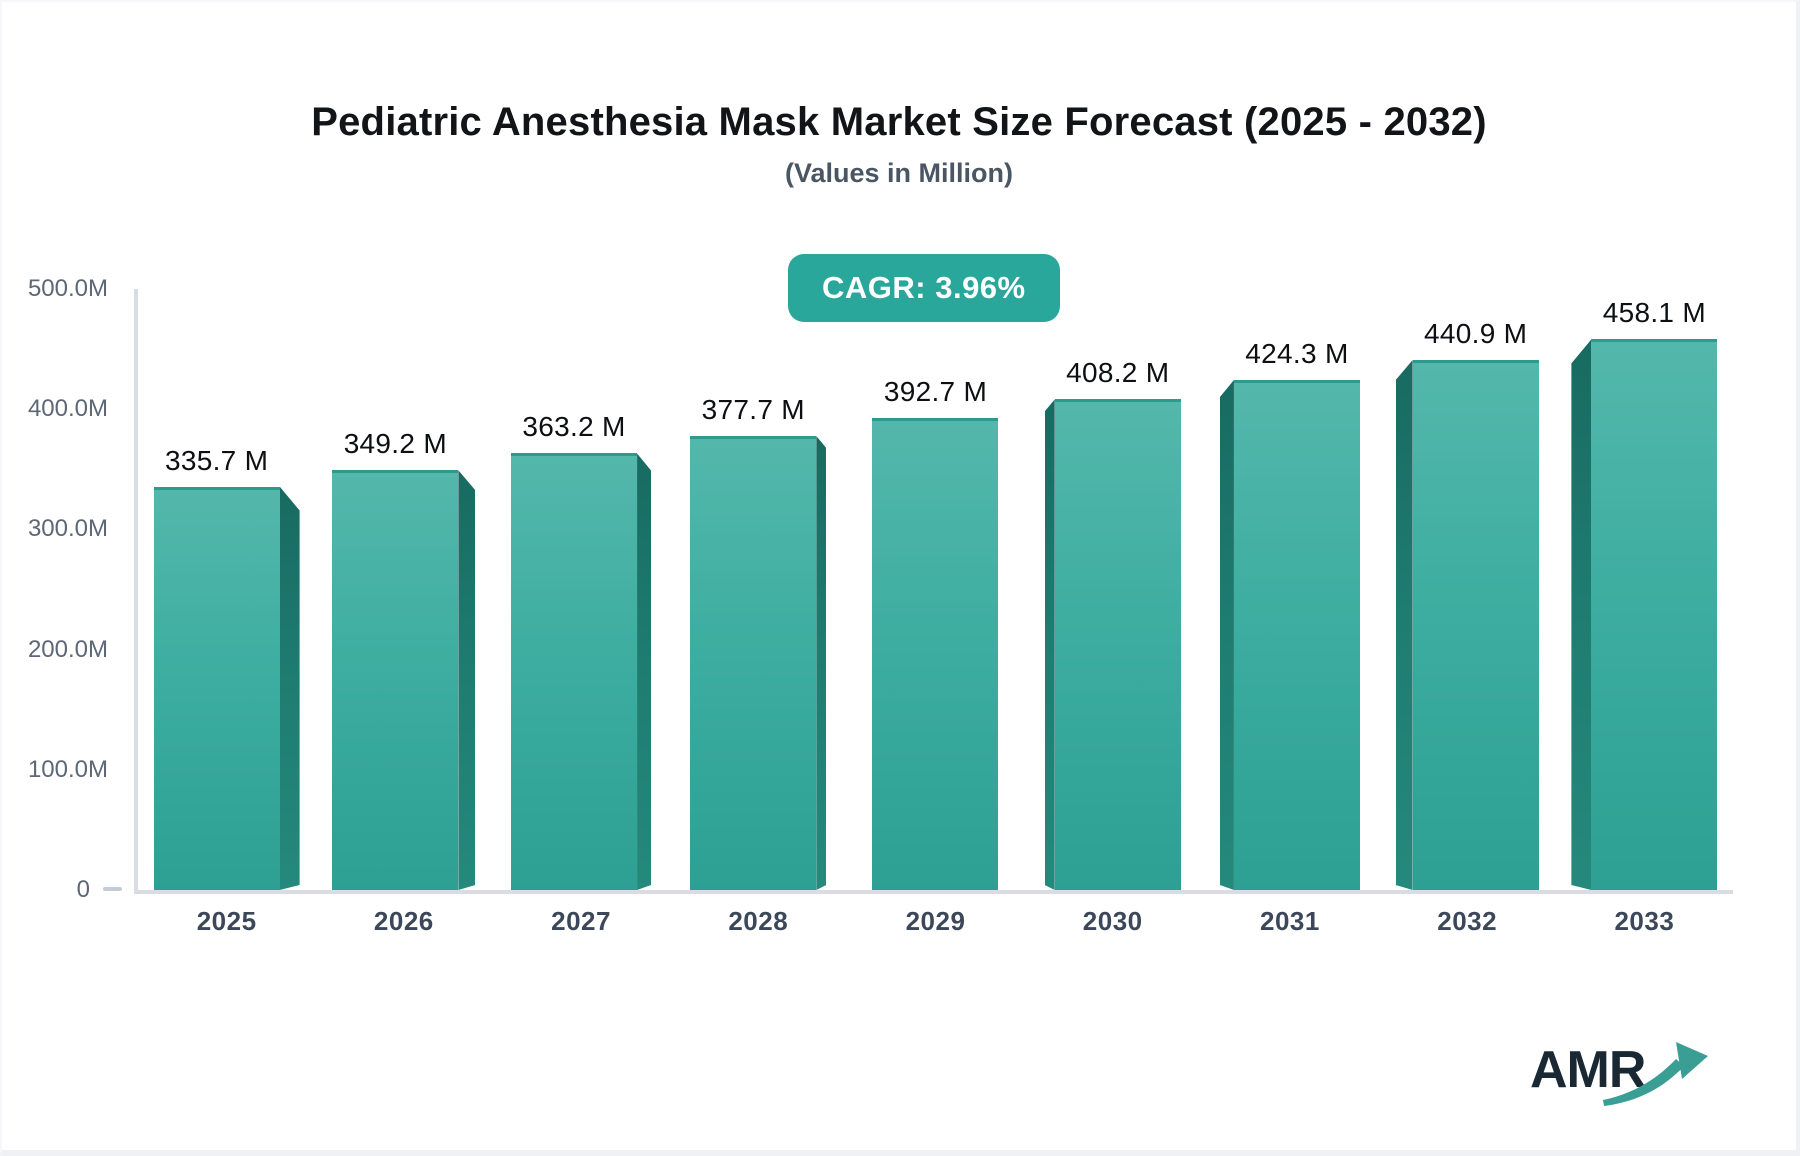 This screenshot has width=1800, height=1156. What do you see at coordinates (1581, 614) in the screenshot?
I see `bar-side-2033` at bounding box center [1581, 614].